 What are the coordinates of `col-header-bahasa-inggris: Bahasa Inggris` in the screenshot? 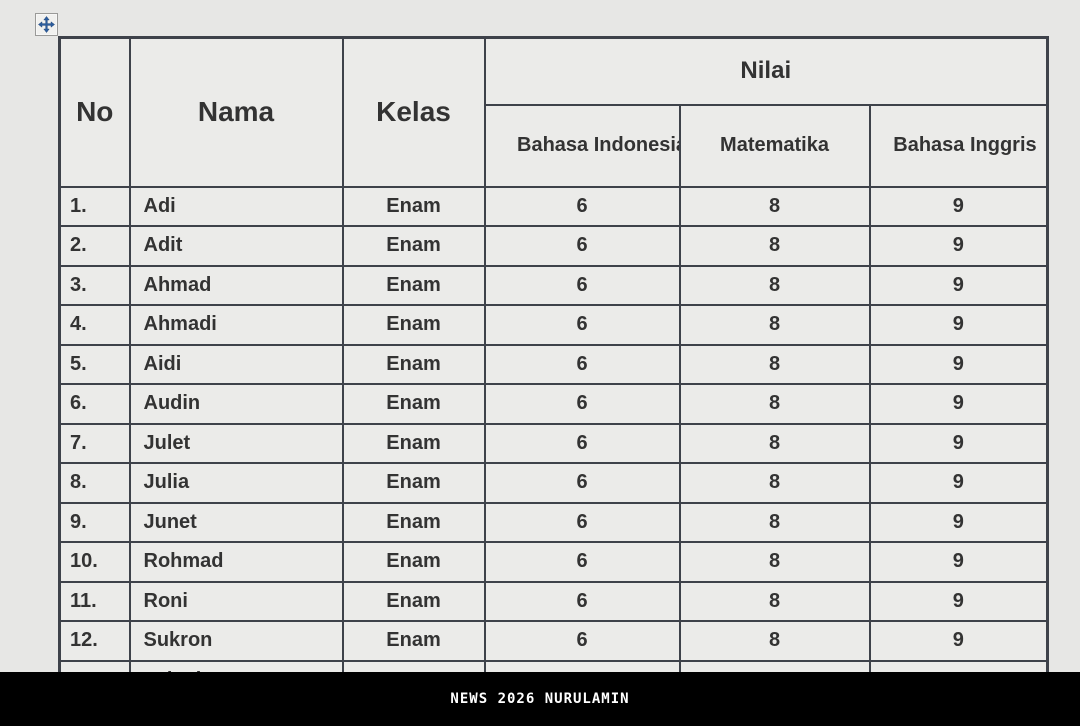 It's located at (958, 145).